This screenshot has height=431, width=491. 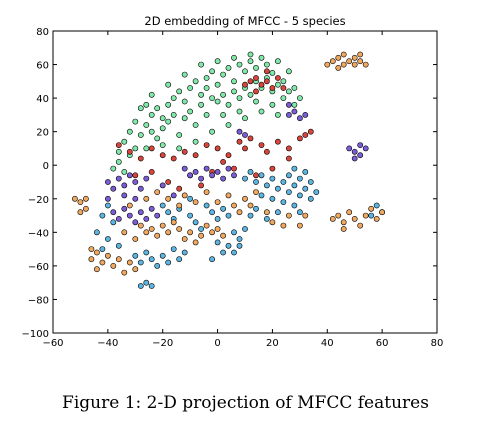 I want to click on x-tick-label: 20, so click(x=272, y=343).